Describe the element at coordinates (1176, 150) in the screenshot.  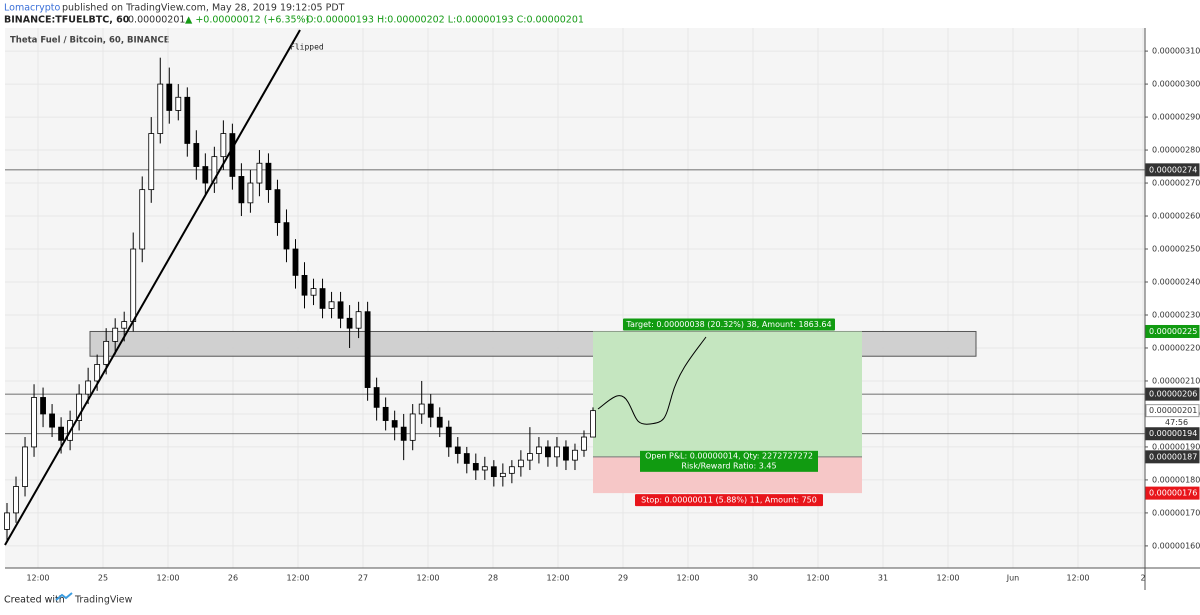
I see `y-tick-label: 0.00000280` at that location.